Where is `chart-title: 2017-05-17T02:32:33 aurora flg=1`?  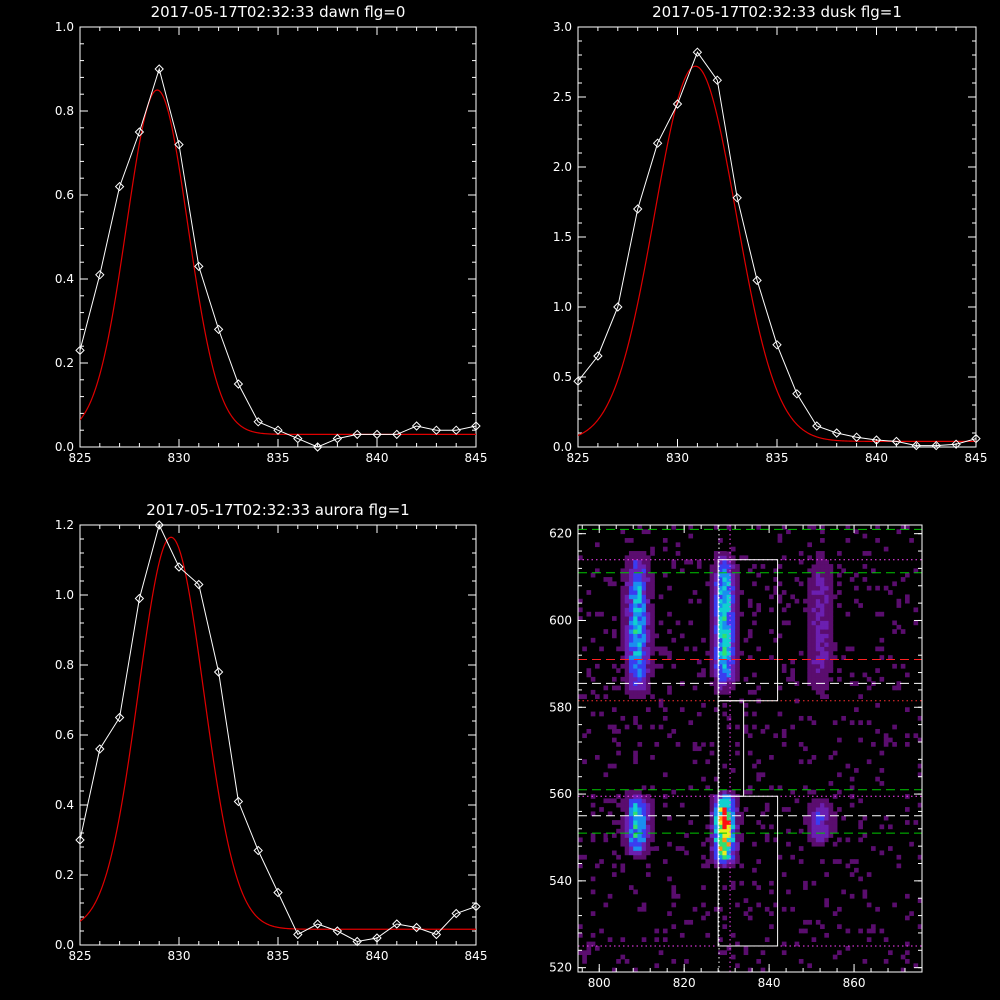 chart-title: 2017-05-17T02:32:33 aurora flg=1 is located at coordinates (277, 510).